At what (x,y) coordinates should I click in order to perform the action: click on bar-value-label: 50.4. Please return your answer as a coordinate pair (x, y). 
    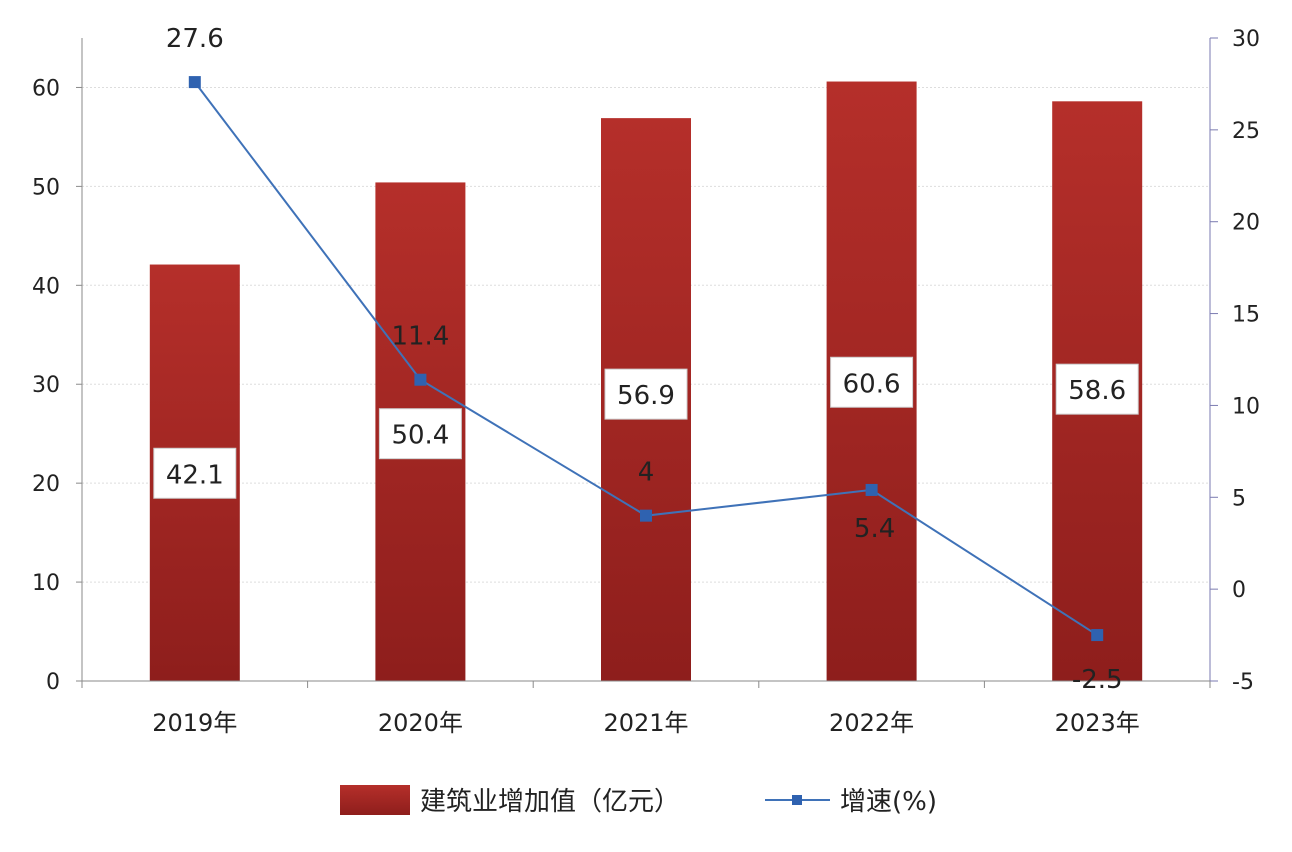
    Looking at the image, I should click on (420, 436).